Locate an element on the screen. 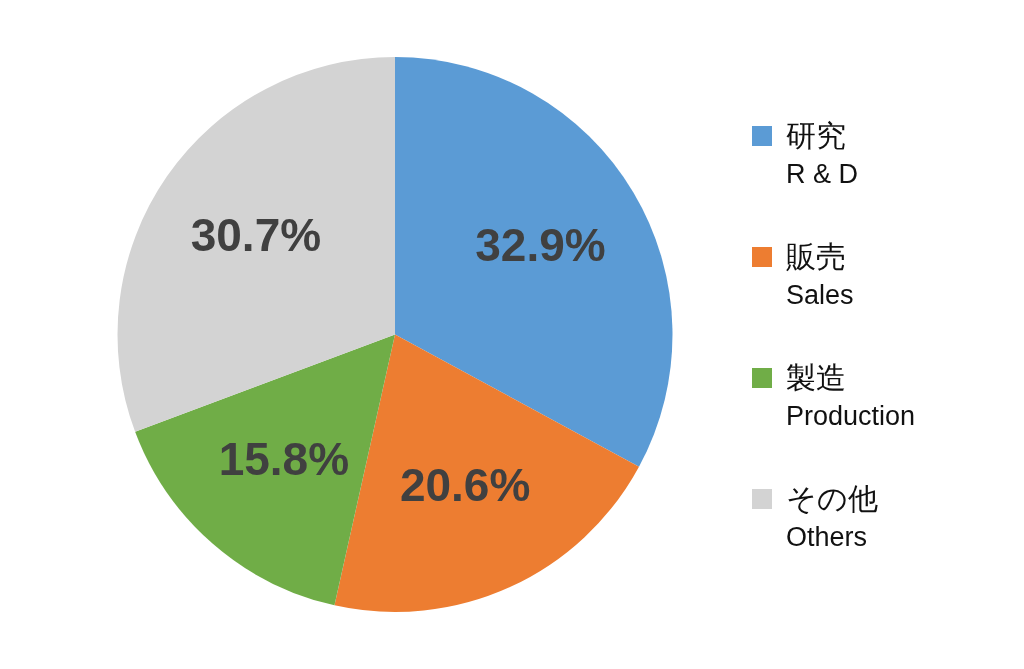 The width and height of the screenshot is (1024, 669). data-label: 20.6% is located at coordinates (465, 485).